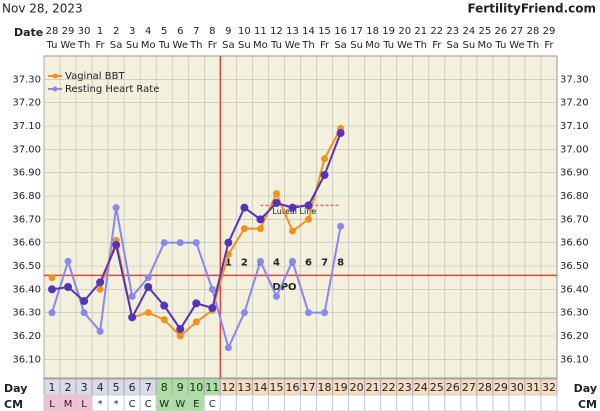  Describe the element at coordinates (421, 387) in the screenshot. I see `day-number: 24` at that location.